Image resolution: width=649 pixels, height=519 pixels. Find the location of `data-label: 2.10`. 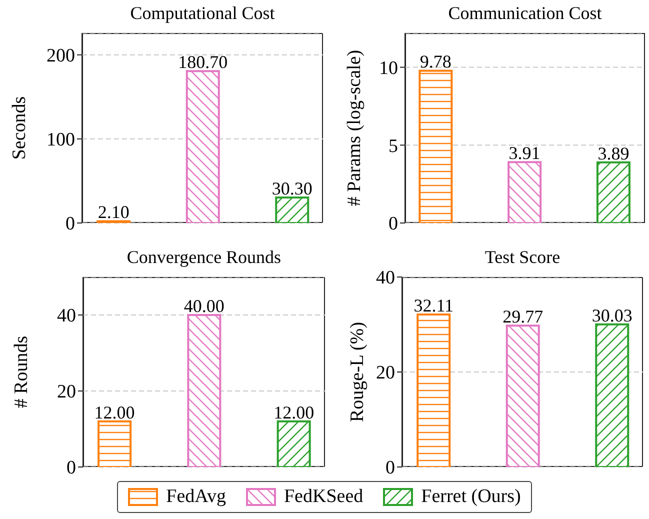

data-label: 2.10 is located at coordinates (114, 212).